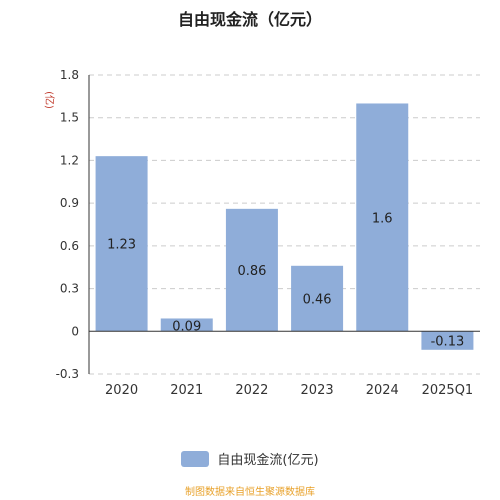 This screenshot has width=500, height=500. What do you see at coordinates (69, 160) in the screenshot?
I see `y-tick-label: 1.2` at bounding box center [69, 160].